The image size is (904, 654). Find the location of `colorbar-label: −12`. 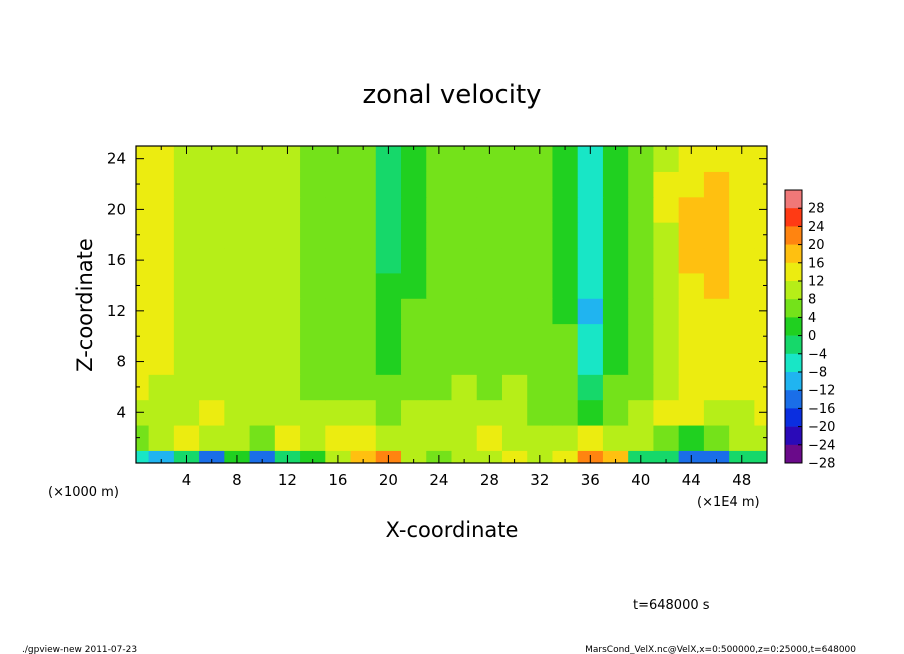

colorbar-label: −12 is located at coordinates (821, 391).